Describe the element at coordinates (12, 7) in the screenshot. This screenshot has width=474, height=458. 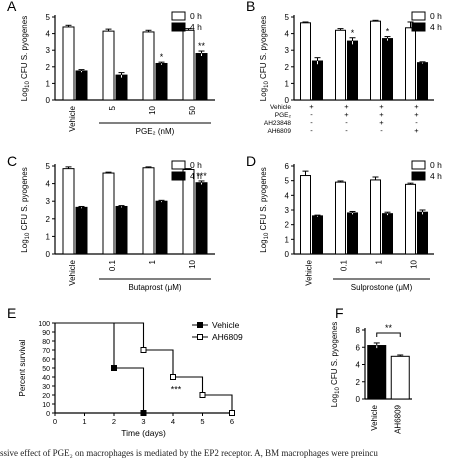
I see `panel-a-letter: A` at that location.